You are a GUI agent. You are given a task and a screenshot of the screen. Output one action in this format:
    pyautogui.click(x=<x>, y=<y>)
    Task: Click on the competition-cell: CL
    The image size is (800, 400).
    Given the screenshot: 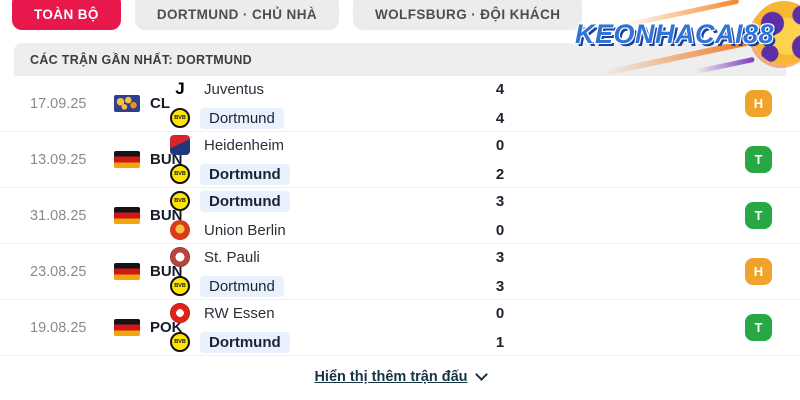 What is the action you would take?
    pyautogui.click(x=124, y=103)
    